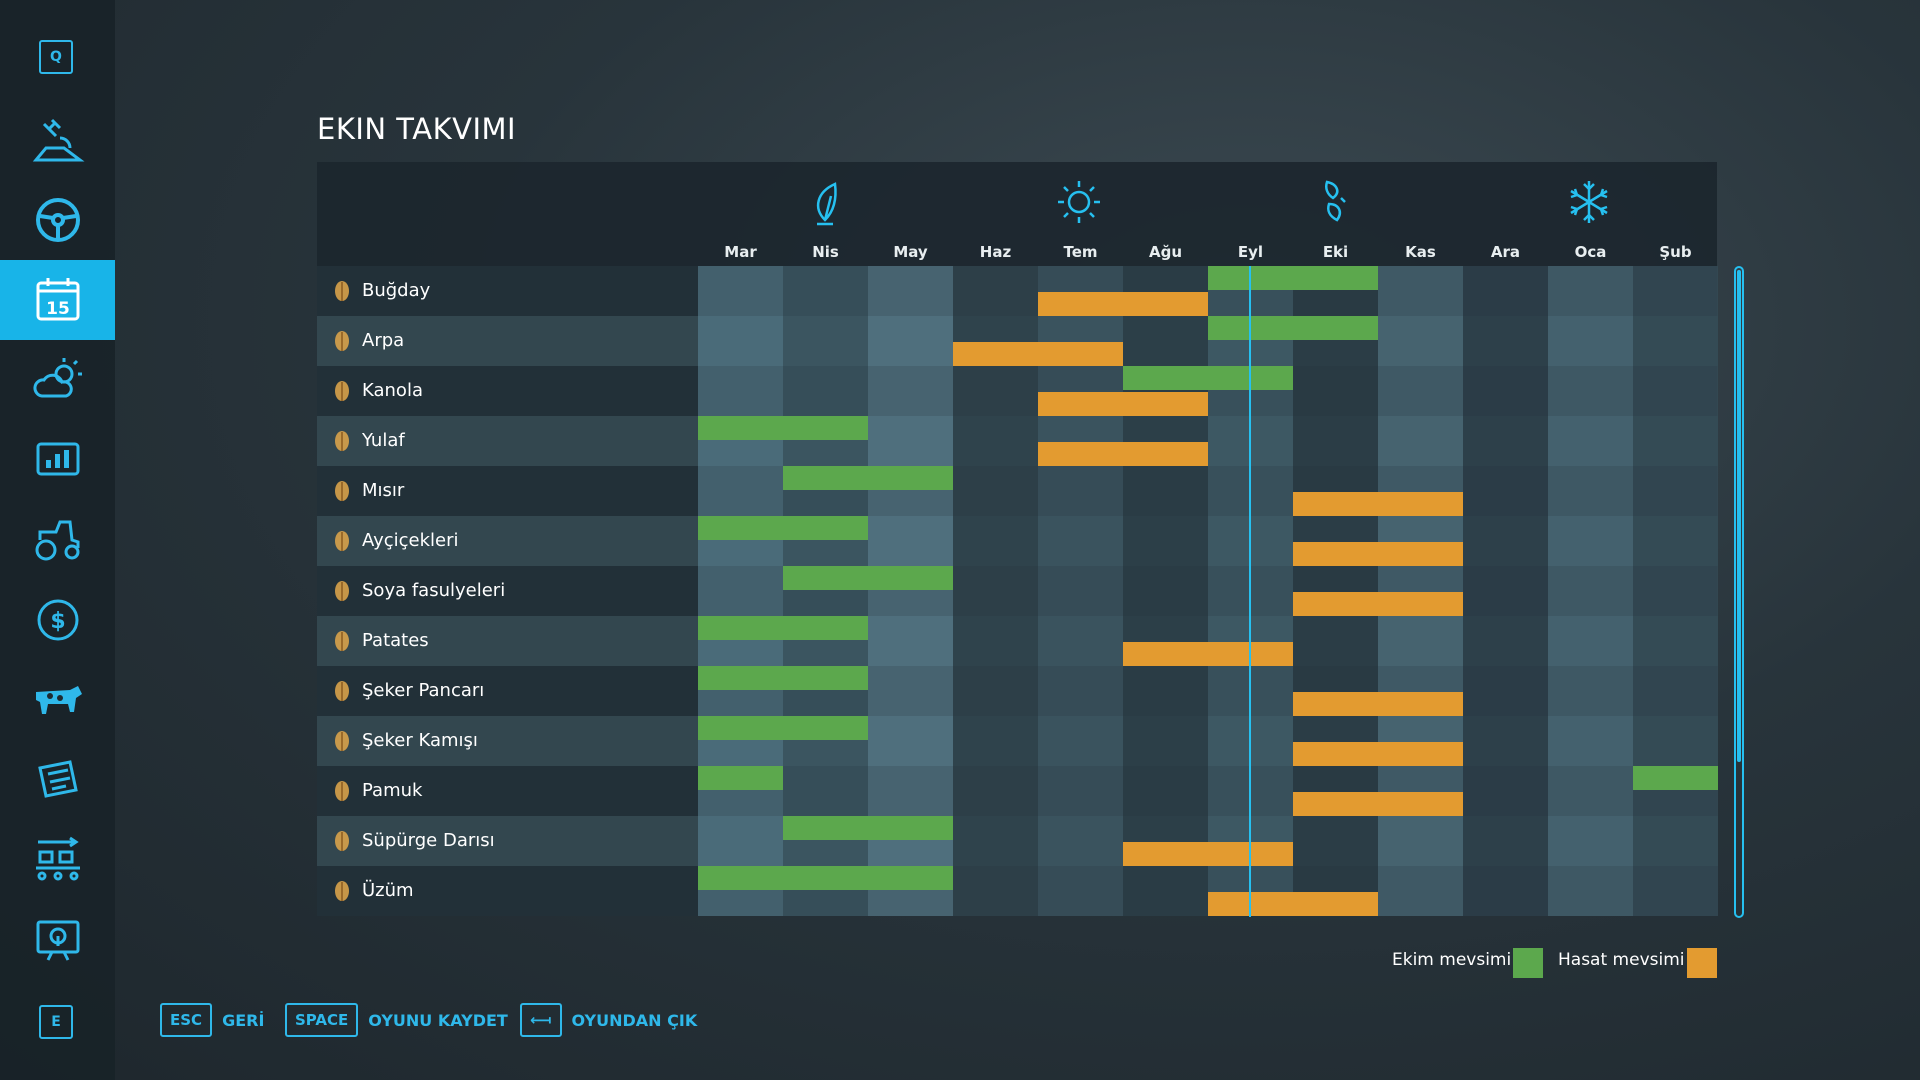 This screenshot has width=1920, height=1080. I want to click on month-label: Şub, so click(1675, 252).